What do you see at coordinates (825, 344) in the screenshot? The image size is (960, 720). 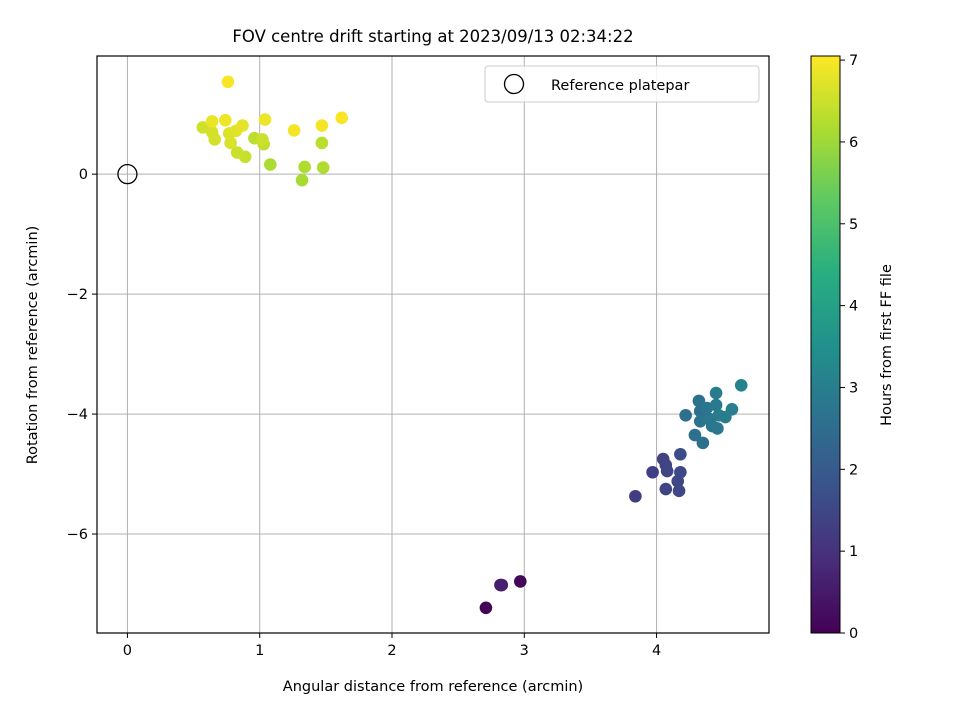 I see `colorbar-gradient` at bounding box center [825, 344].